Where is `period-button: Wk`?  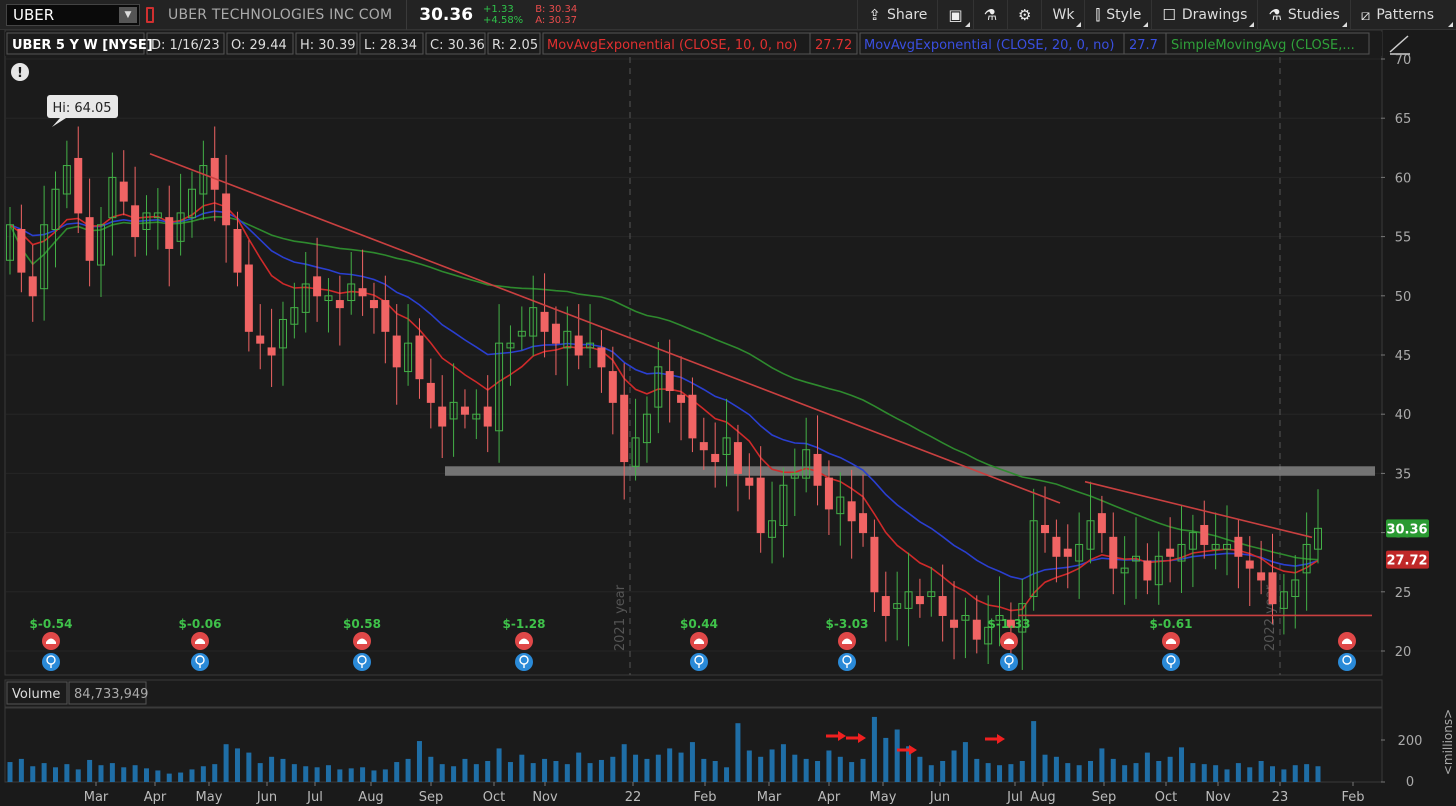
period-button: Wk is located at coordinates (1062, 15).